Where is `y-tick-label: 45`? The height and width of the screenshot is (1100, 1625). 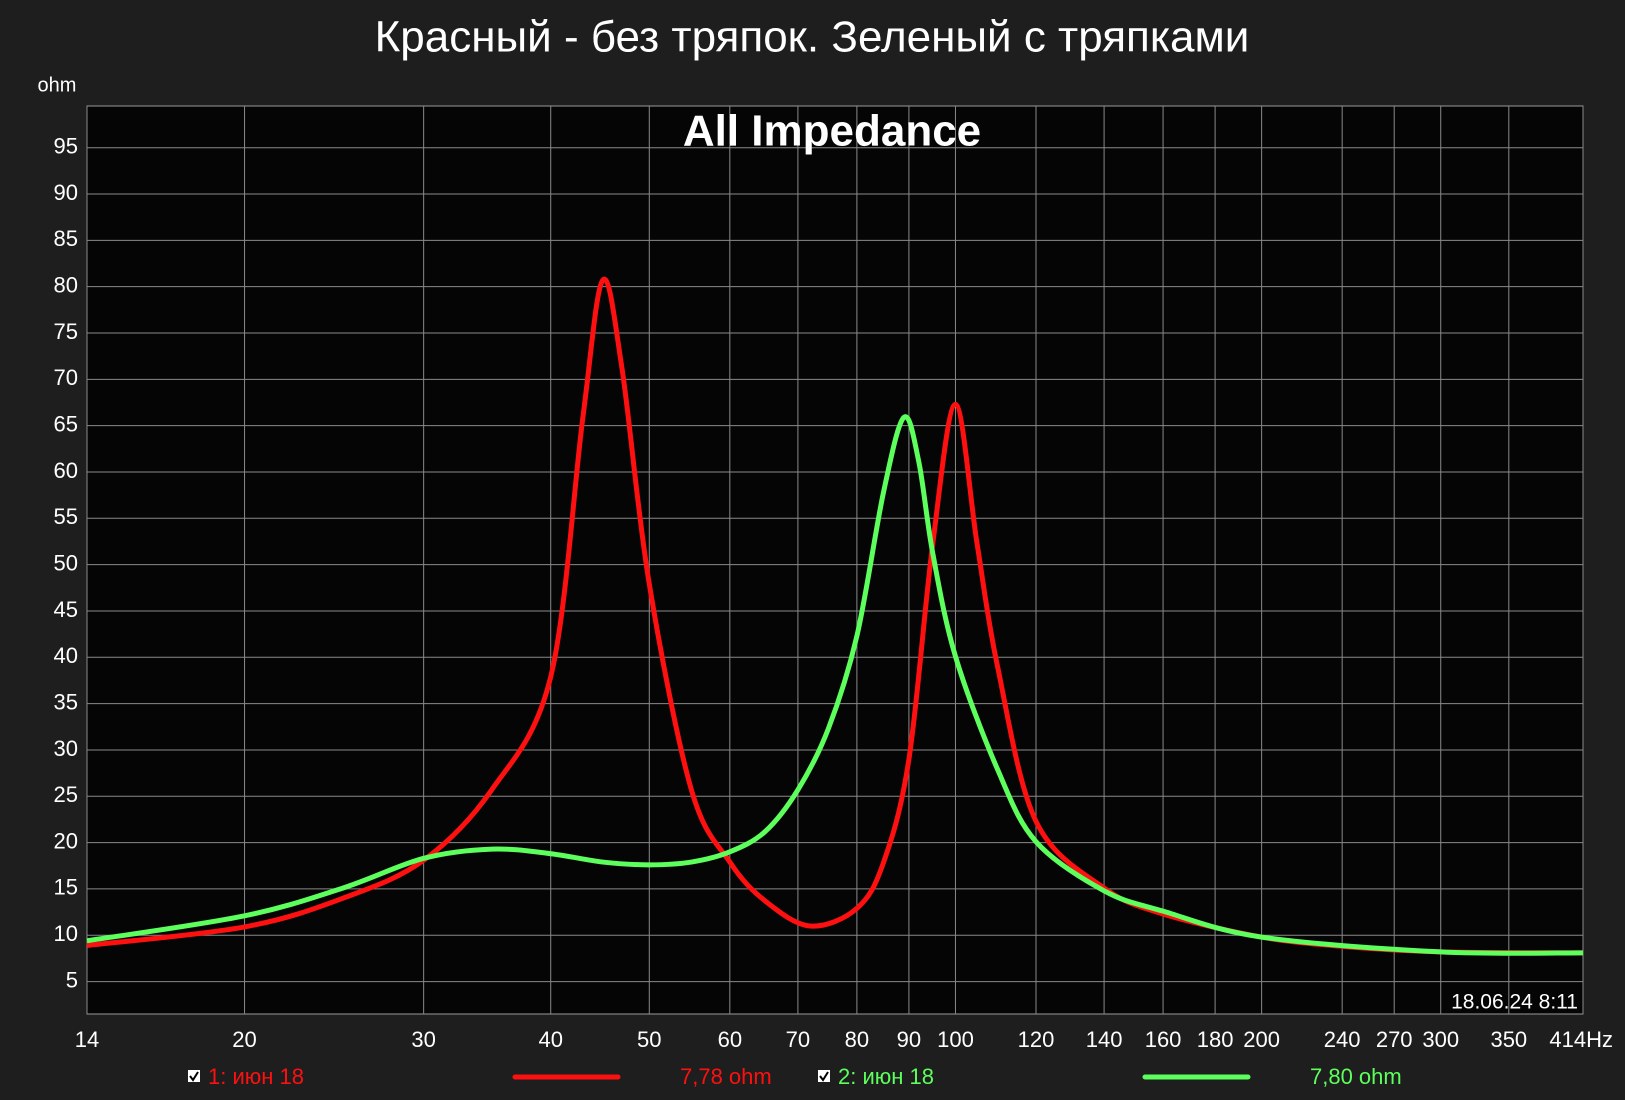 y-tick-label: 45 is located at coordinates (66, 609).